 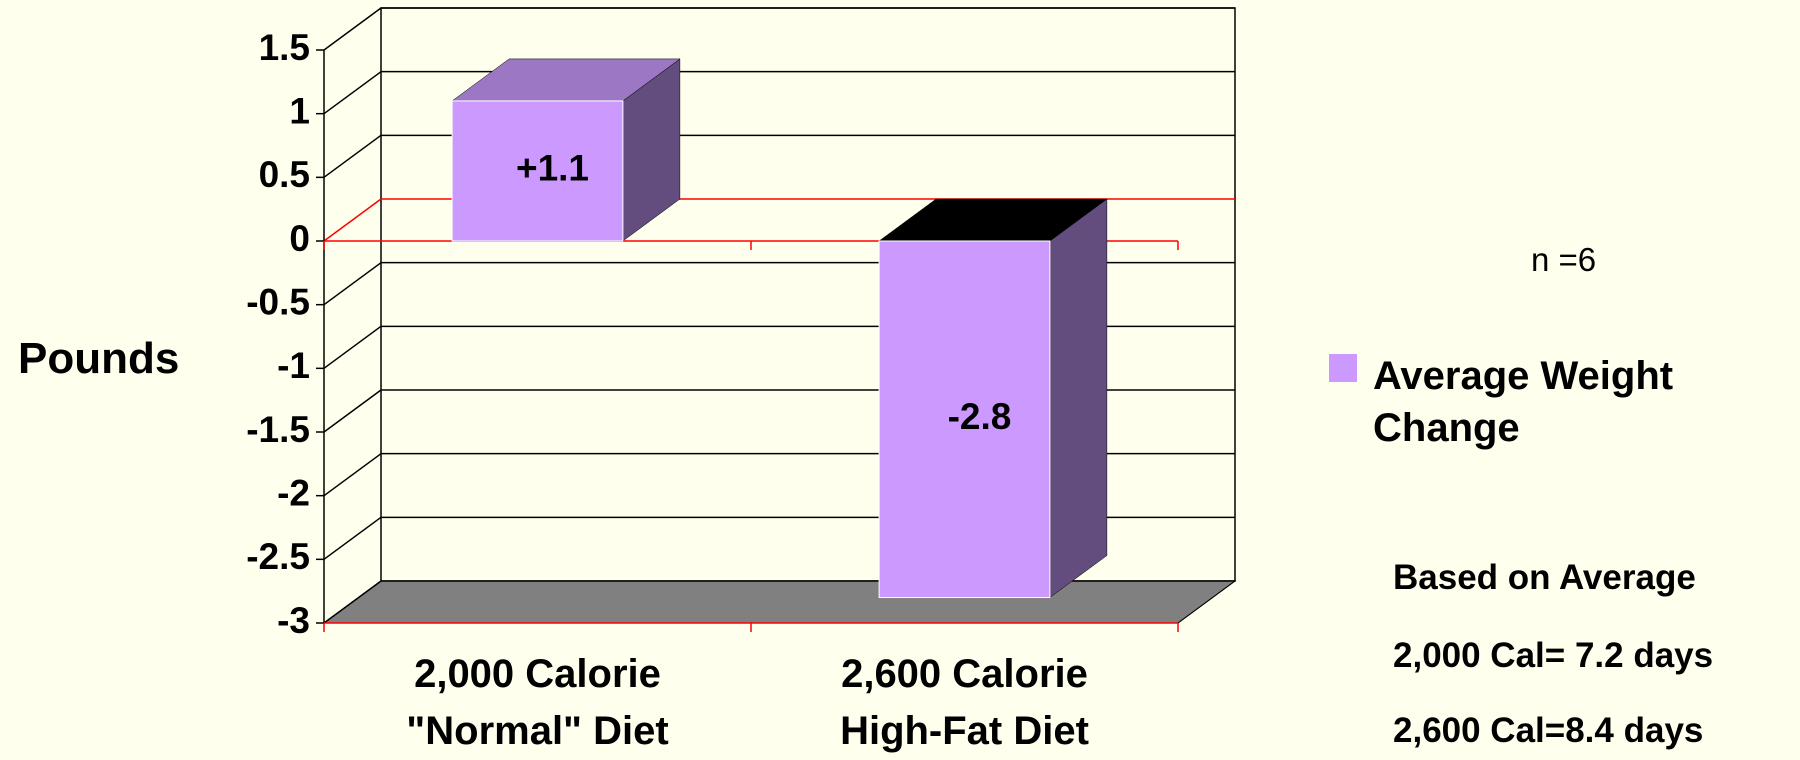 I want to click on y-tick-label: 0.5, so click(x=284, y=174).